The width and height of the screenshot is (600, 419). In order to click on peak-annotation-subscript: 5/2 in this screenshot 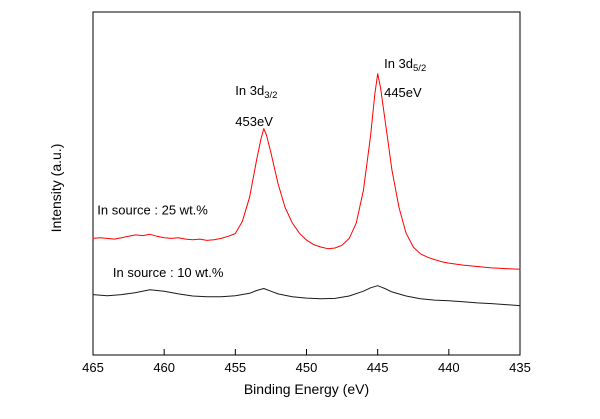, I will do `click(419, 68)`.